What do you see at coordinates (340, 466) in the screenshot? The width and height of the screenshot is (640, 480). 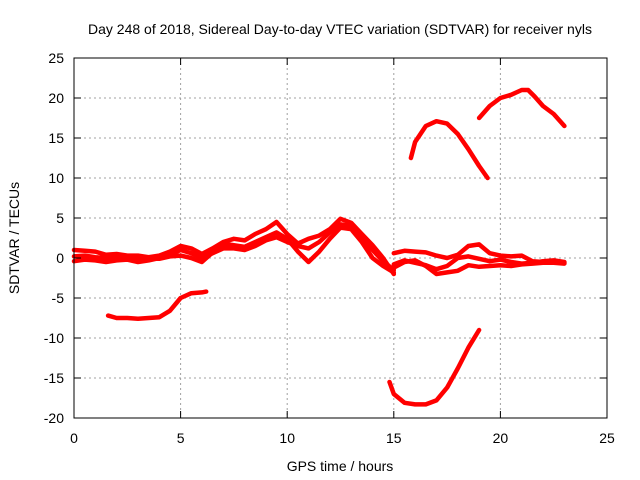 I see `x-axis-label: GPS time / hours` at bounding box center [340, 466].